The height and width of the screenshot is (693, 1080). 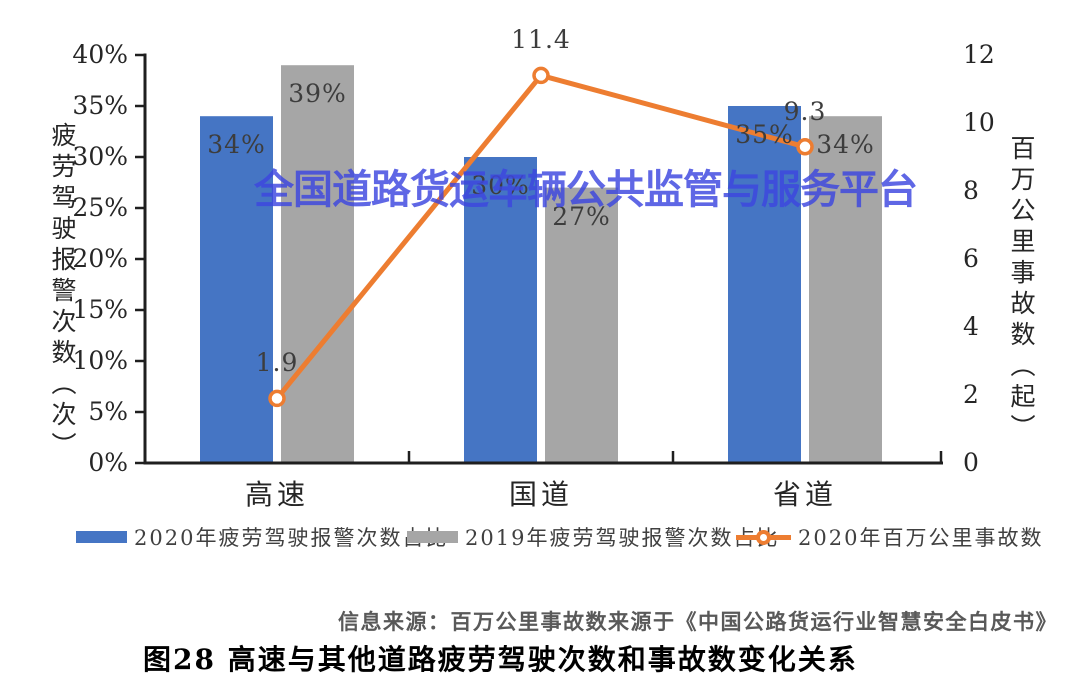 What do you see at coordinates (432, 537) in the screenshot?
I see `legend-swatch-gray` at bounding box center [432, 537].